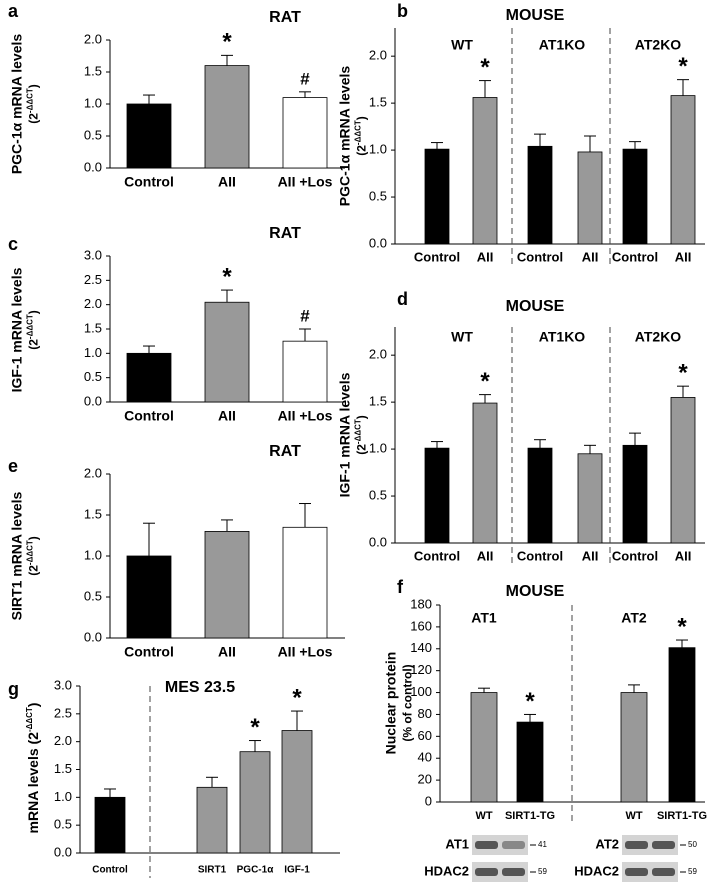 This screenshot has height=886, width=712. I want to click on y-tick-label: 40, so click(425, 757).